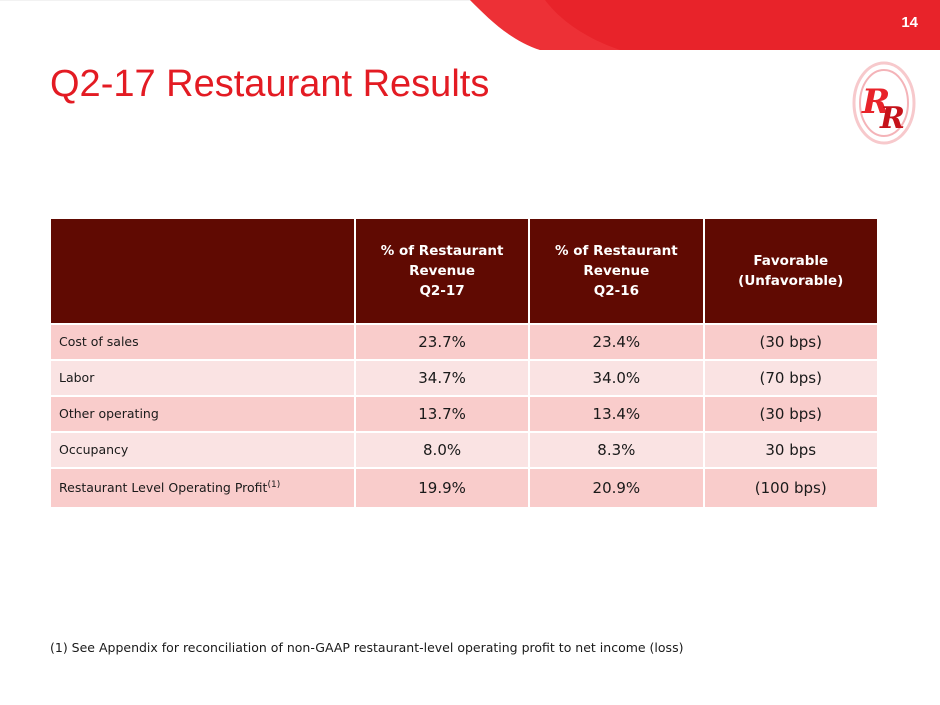  Describe the element at coordinates (909, 22) in the screenshot. I see `page-number: 14` at that location.